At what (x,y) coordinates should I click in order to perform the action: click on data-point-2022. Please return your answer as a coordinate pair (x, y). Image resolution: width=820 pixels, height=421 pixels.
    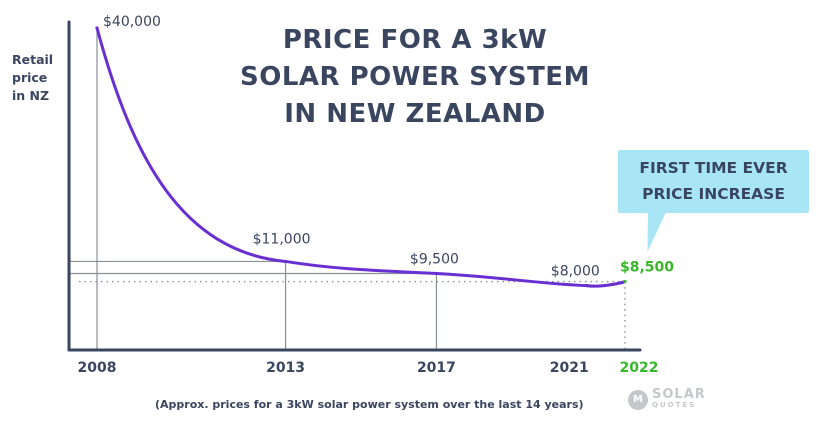
    Looking at the image, I should click on (625, 281).